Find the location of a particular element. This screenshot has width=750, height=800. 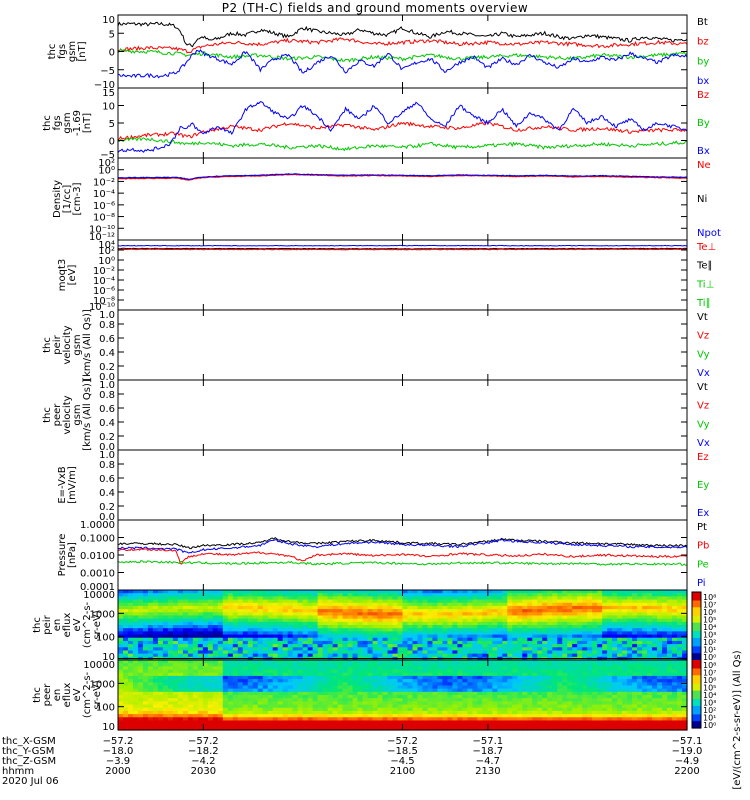

colorbar-tick-label: 10³ is located at coordinates (709, 702).